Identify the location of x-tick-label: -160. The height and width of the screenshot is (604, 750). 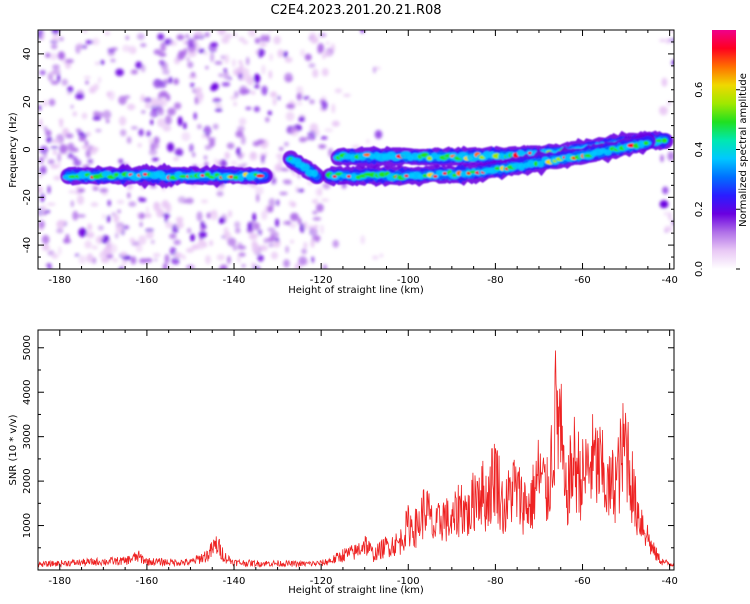
(147, 581).